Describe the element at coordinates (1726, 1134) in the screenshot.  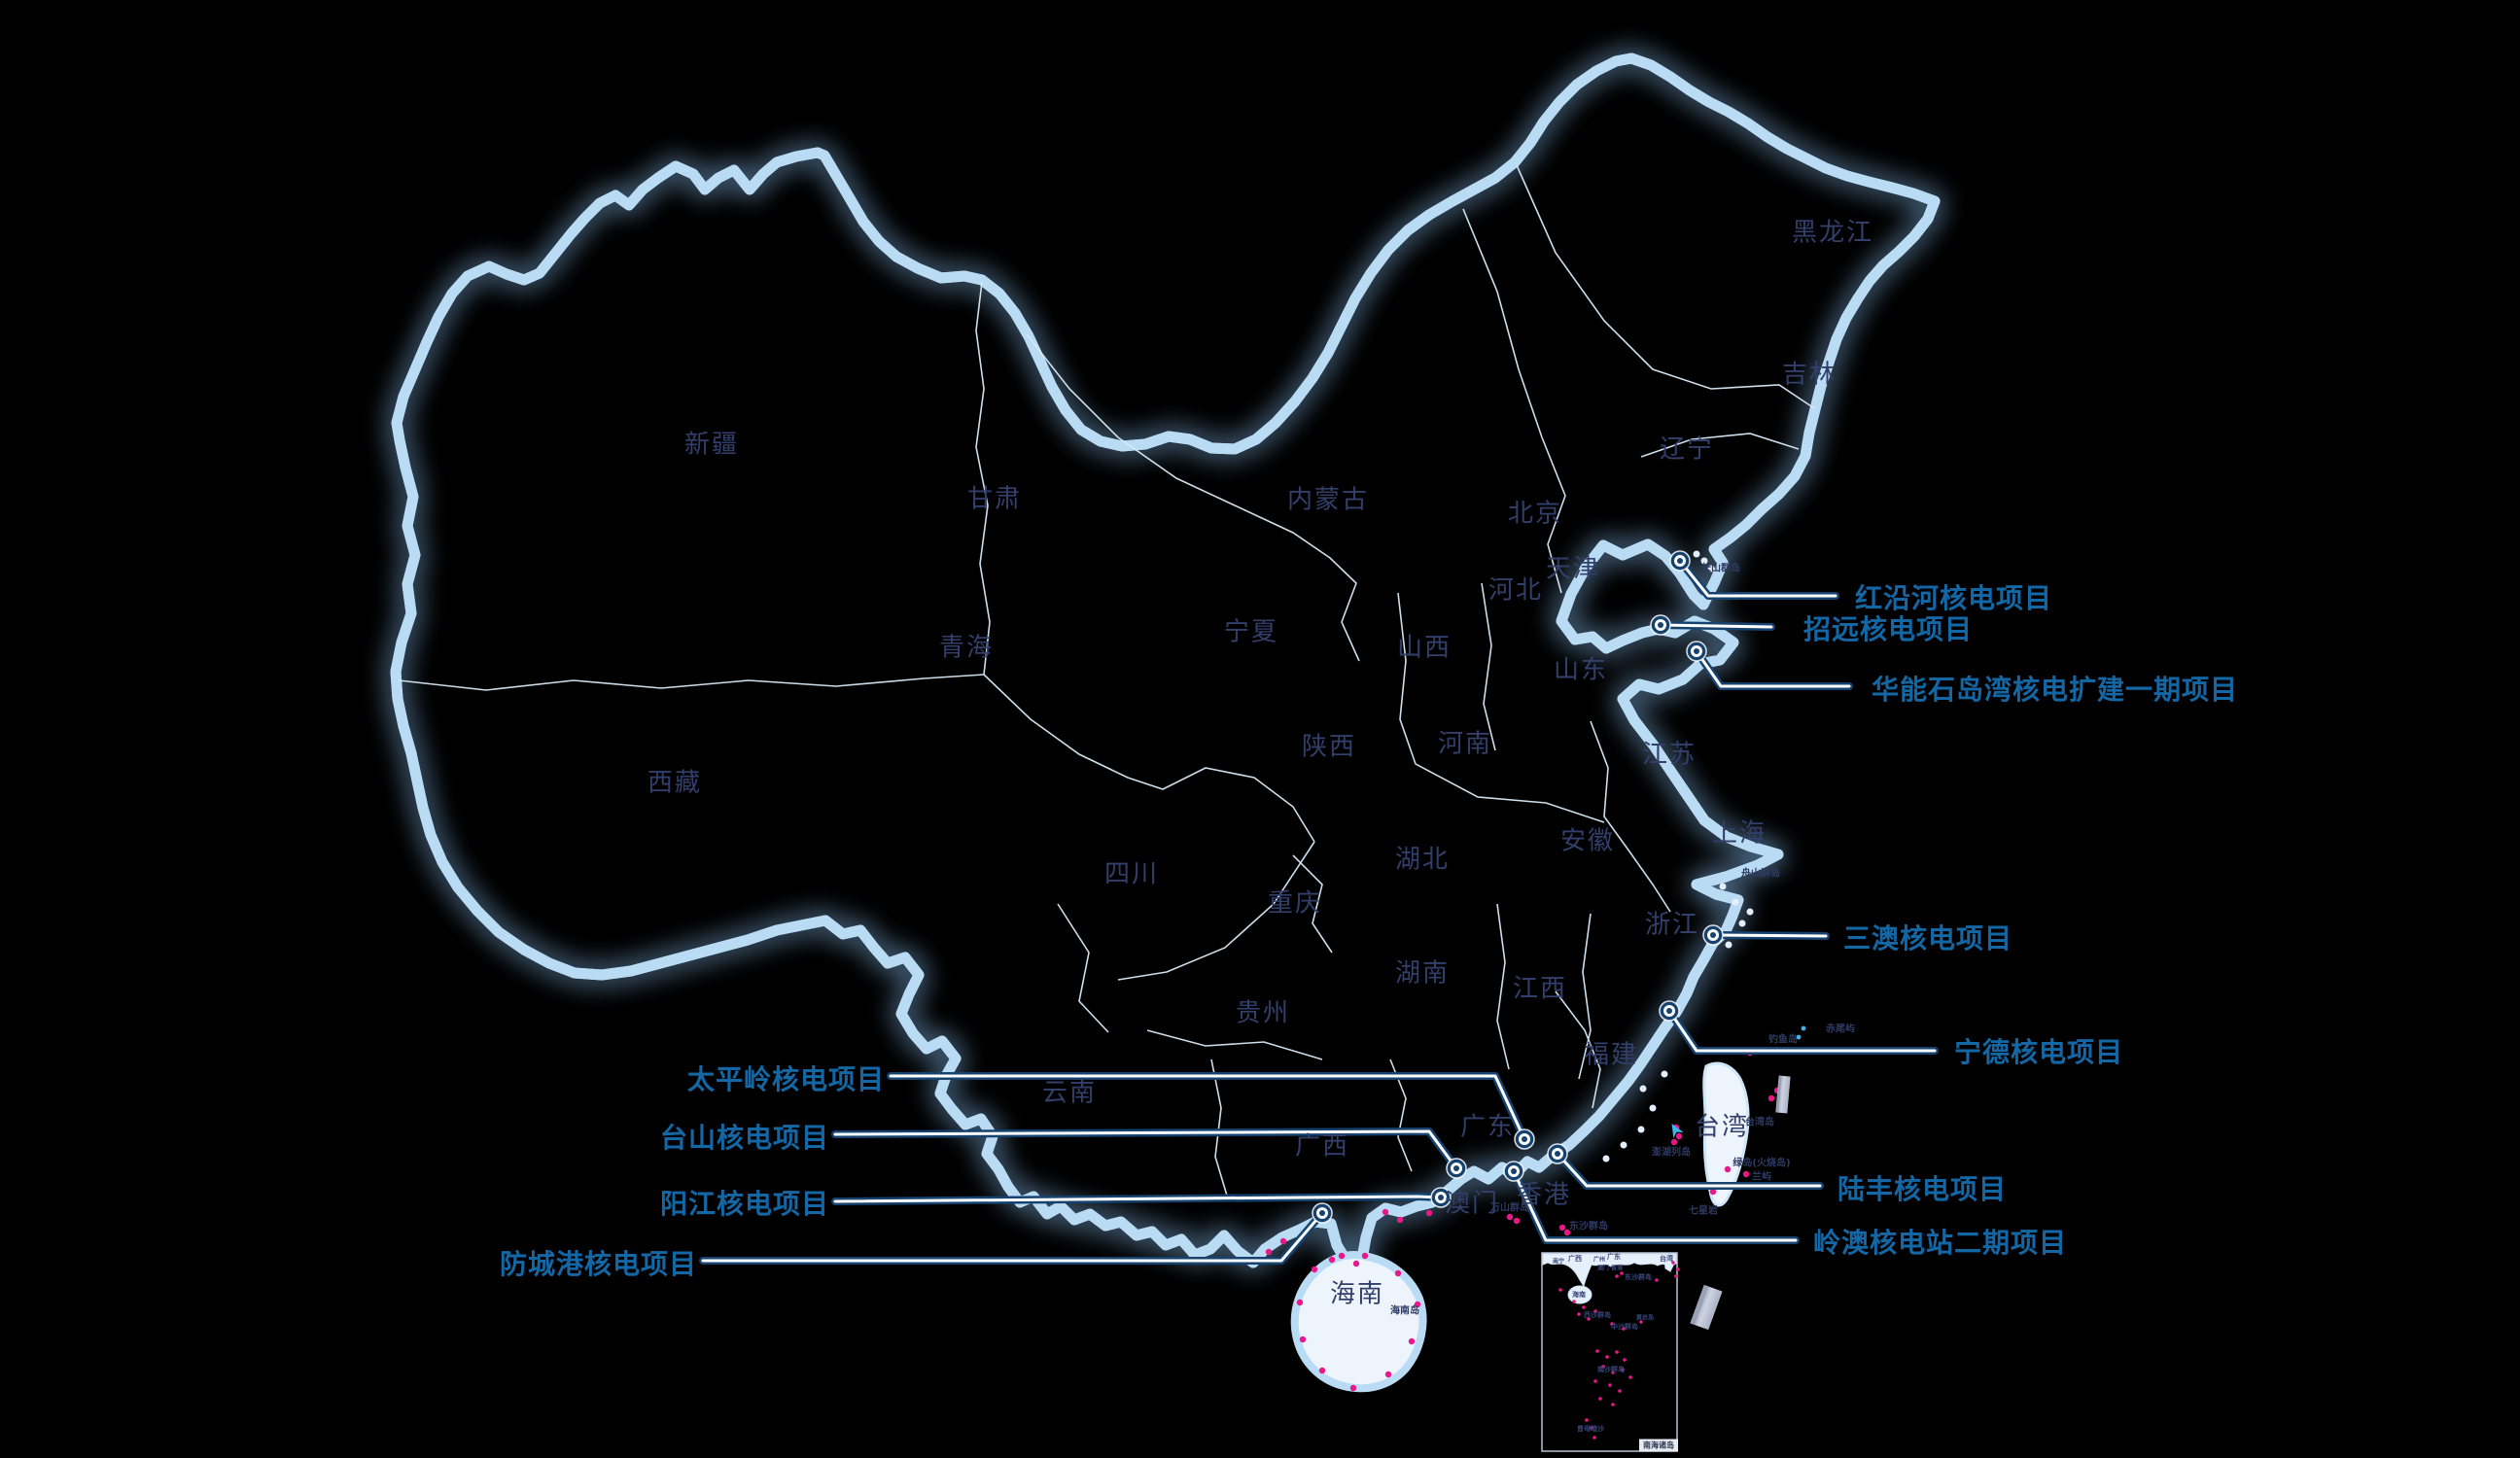
I see `taiwan-island` at that location.